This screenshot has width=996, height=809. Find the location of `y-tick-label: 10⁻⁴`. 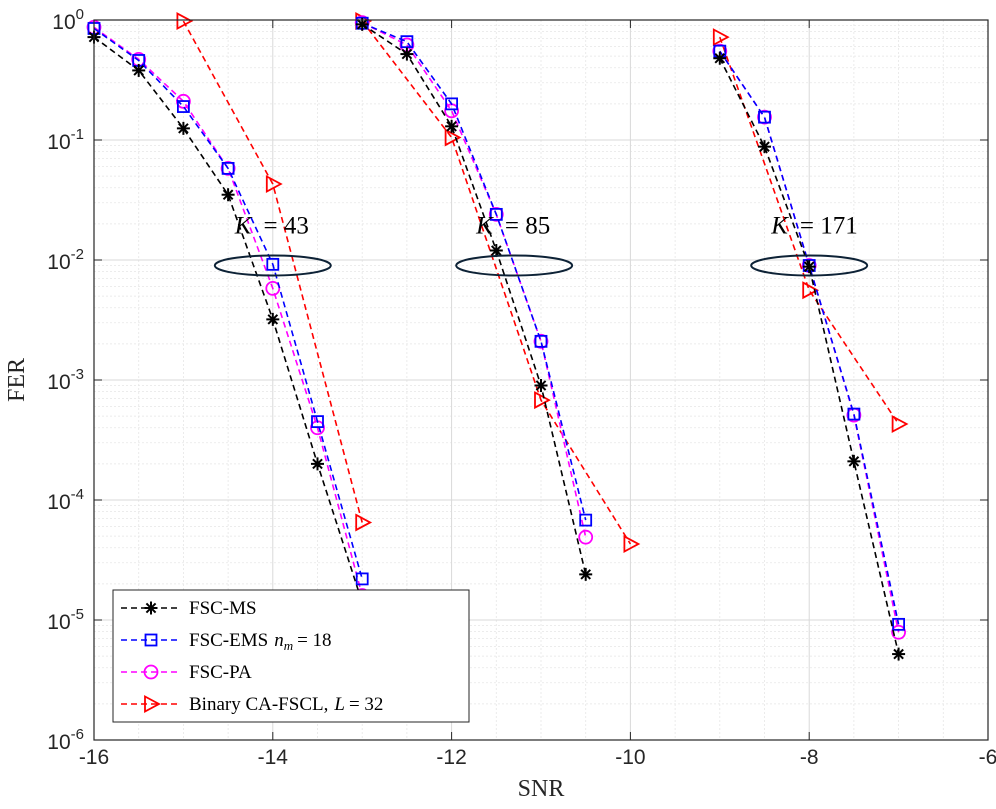

y-tick-label: 10⁻⁴ is located at coordinates (65, 500).